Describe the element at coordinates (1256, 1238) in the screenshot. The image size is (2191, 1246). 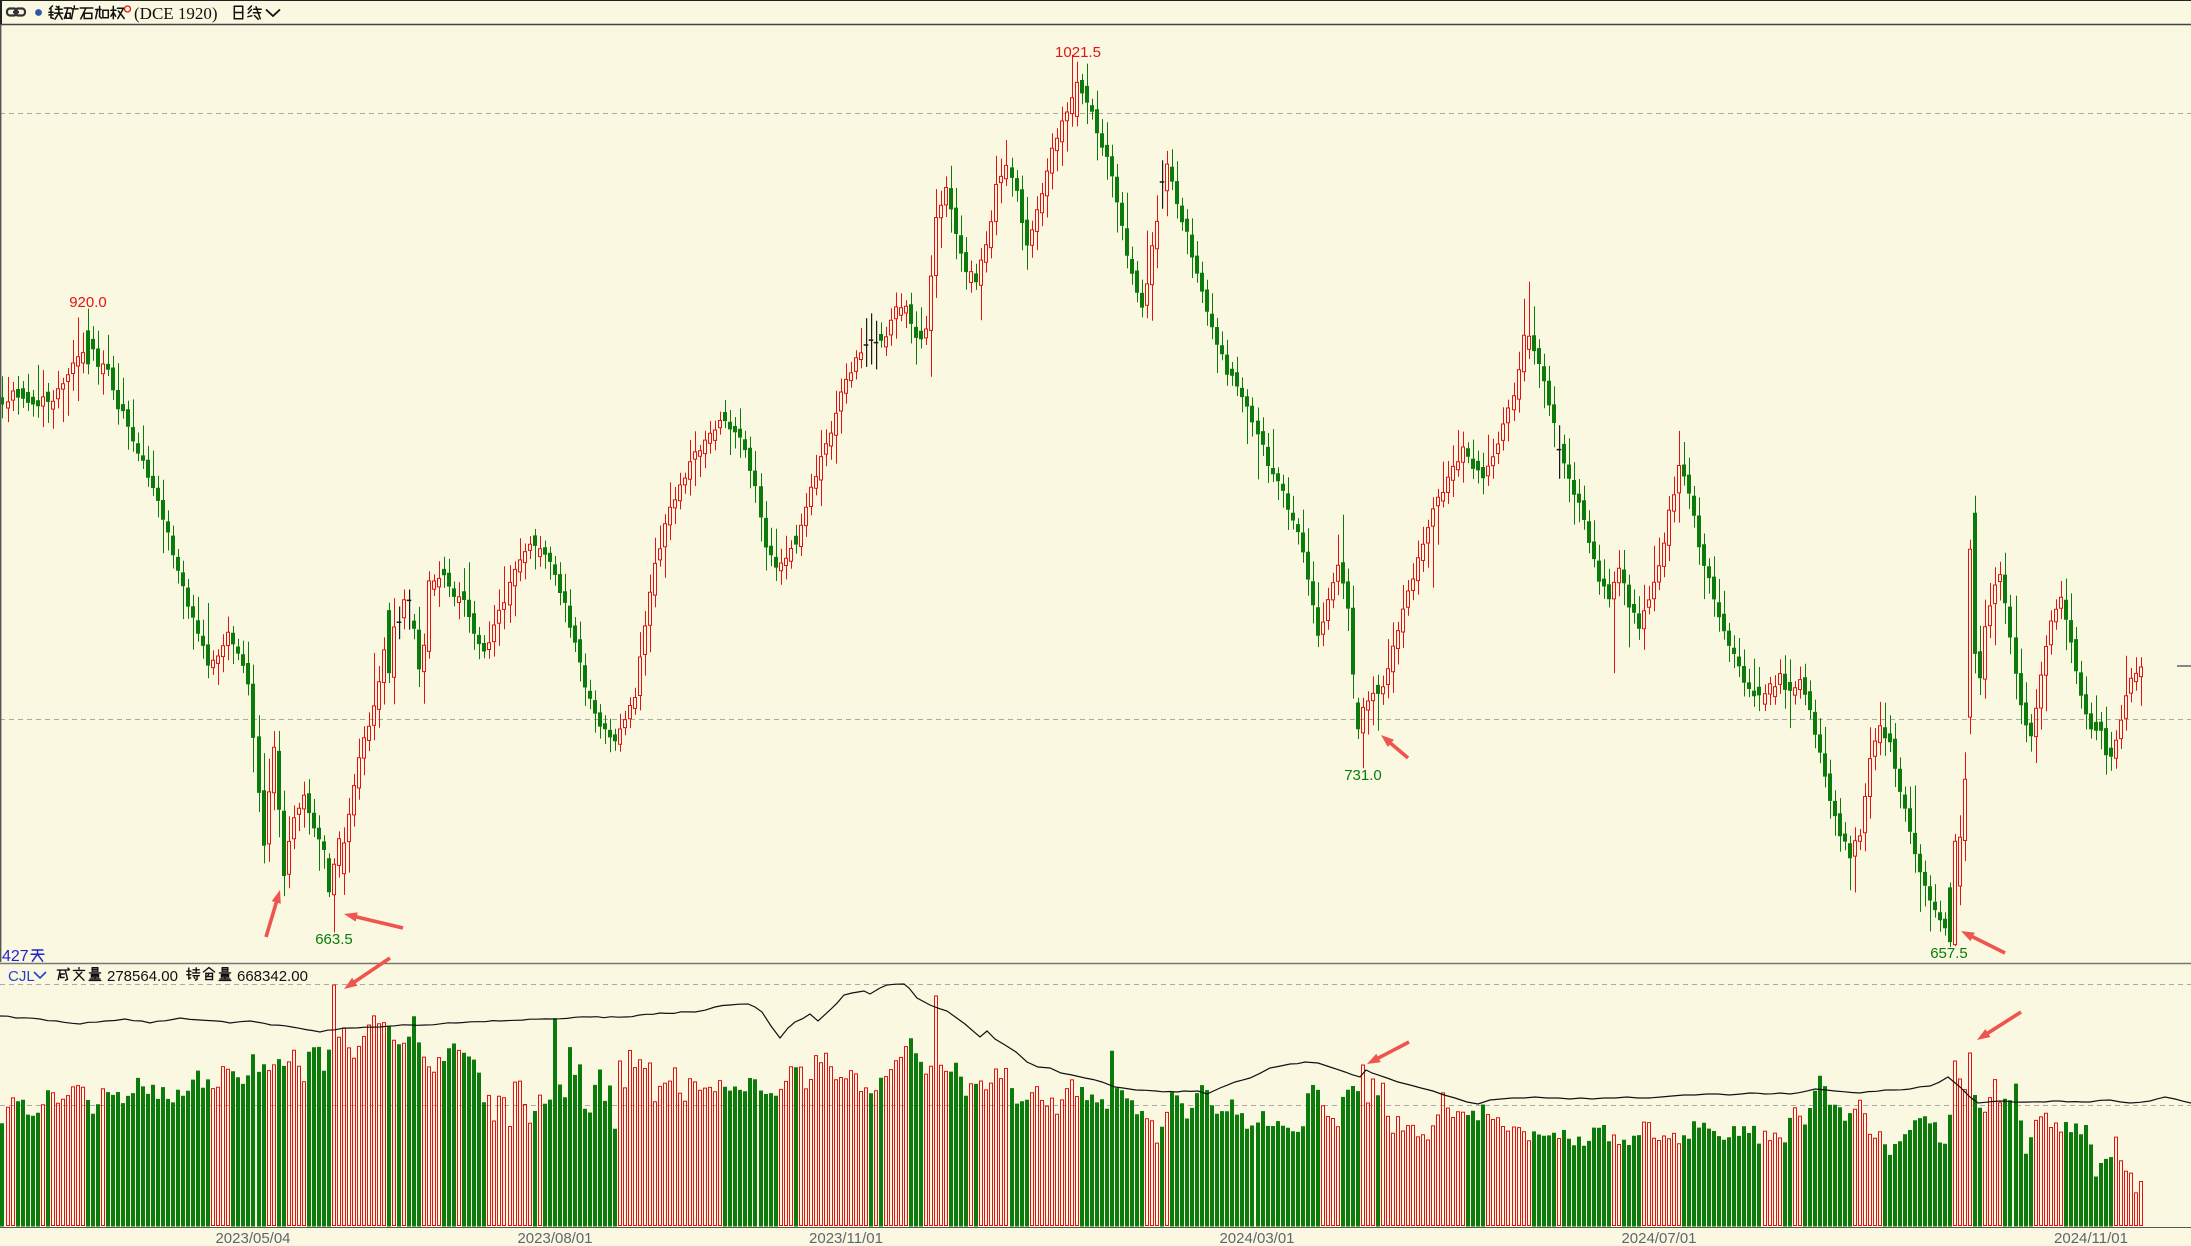
I see `svg-text: 2024/03/01` at that location.